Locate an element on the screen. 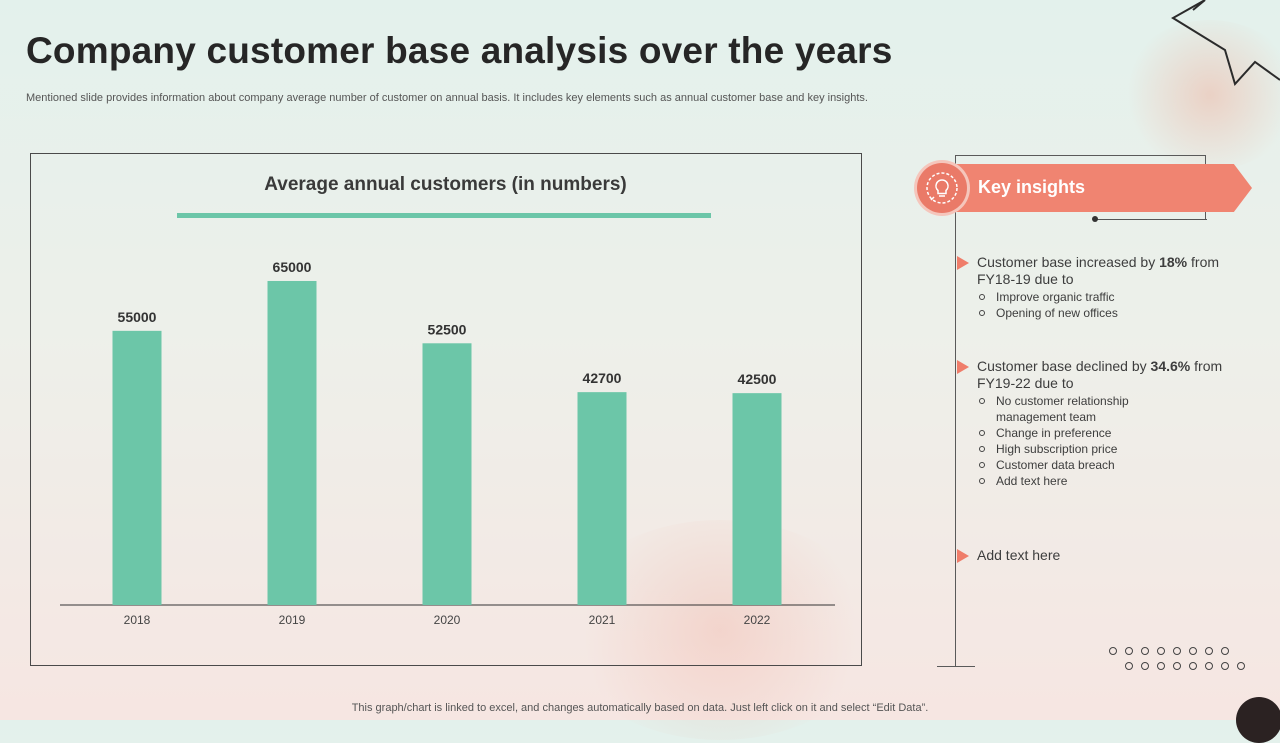  bar-2018 is located at coordinates (137, 467).